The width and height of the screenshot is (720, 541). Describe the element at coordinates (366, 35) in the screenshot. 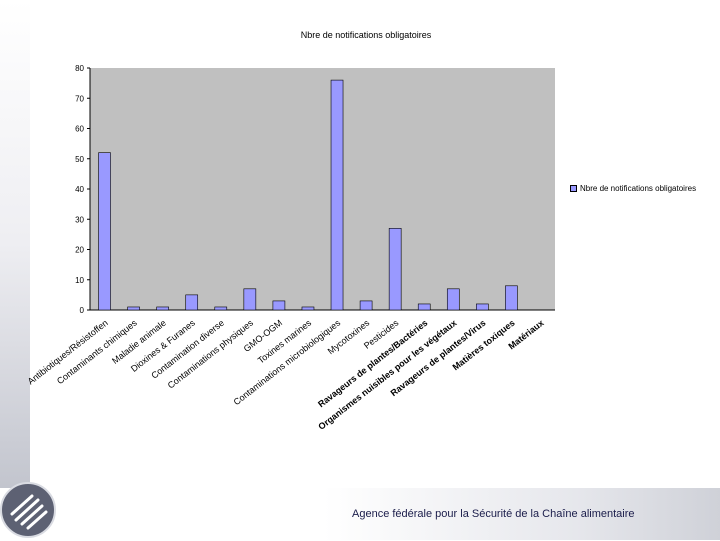

I see `chart-title: Nbre de notifications obligatoires` at that location.